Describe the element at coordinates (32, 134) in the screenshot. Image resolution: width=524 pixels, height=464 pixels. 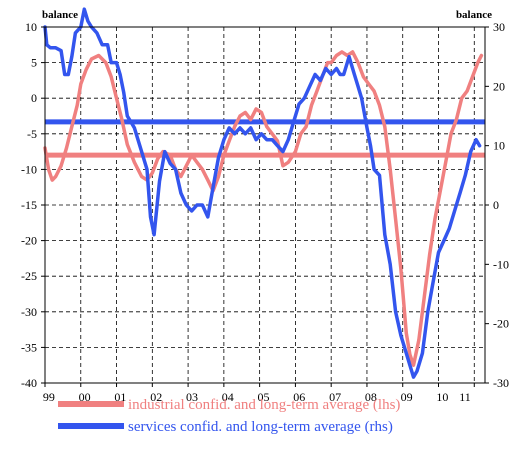
I see `left-axis-tick-label: -5` at that location.